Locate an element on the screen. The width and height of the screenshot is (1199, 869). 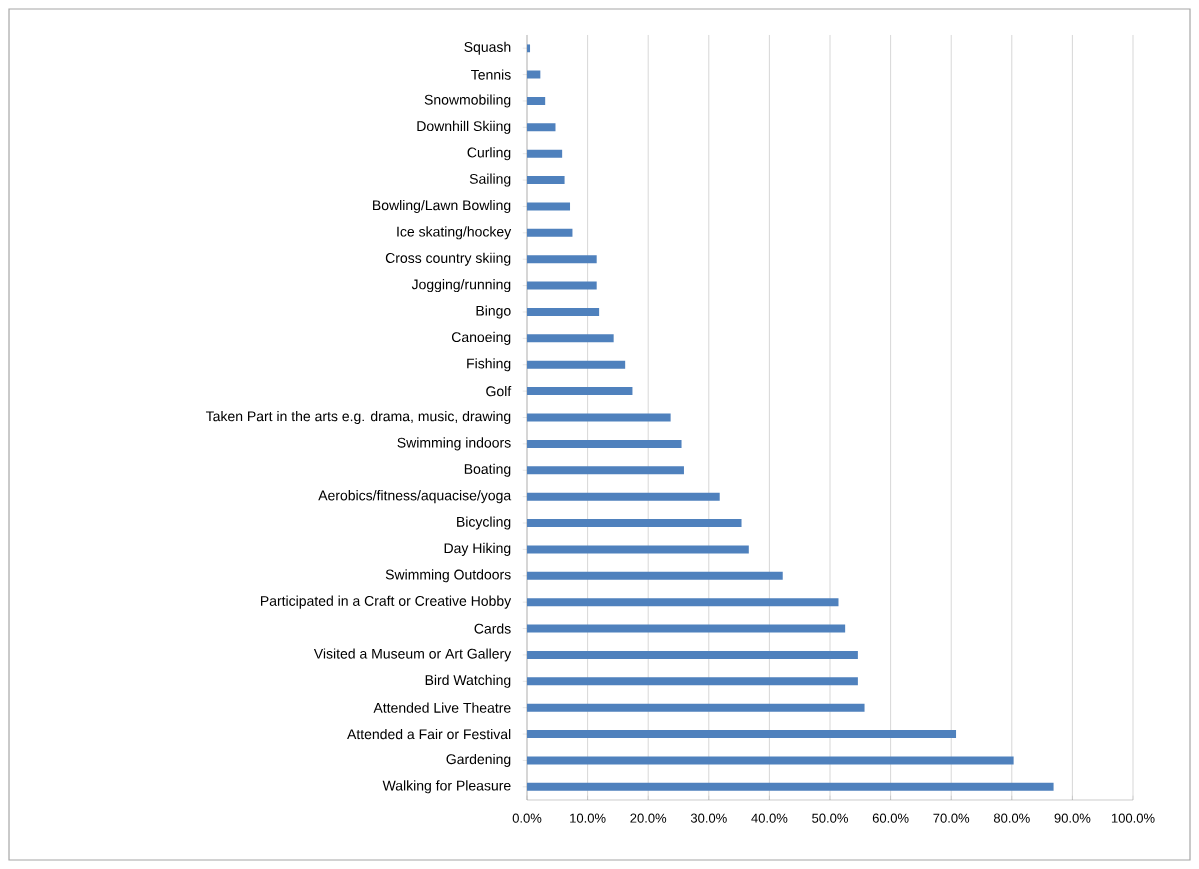
y-tick-label: Day Hiking is located at coordinates (477, 549).